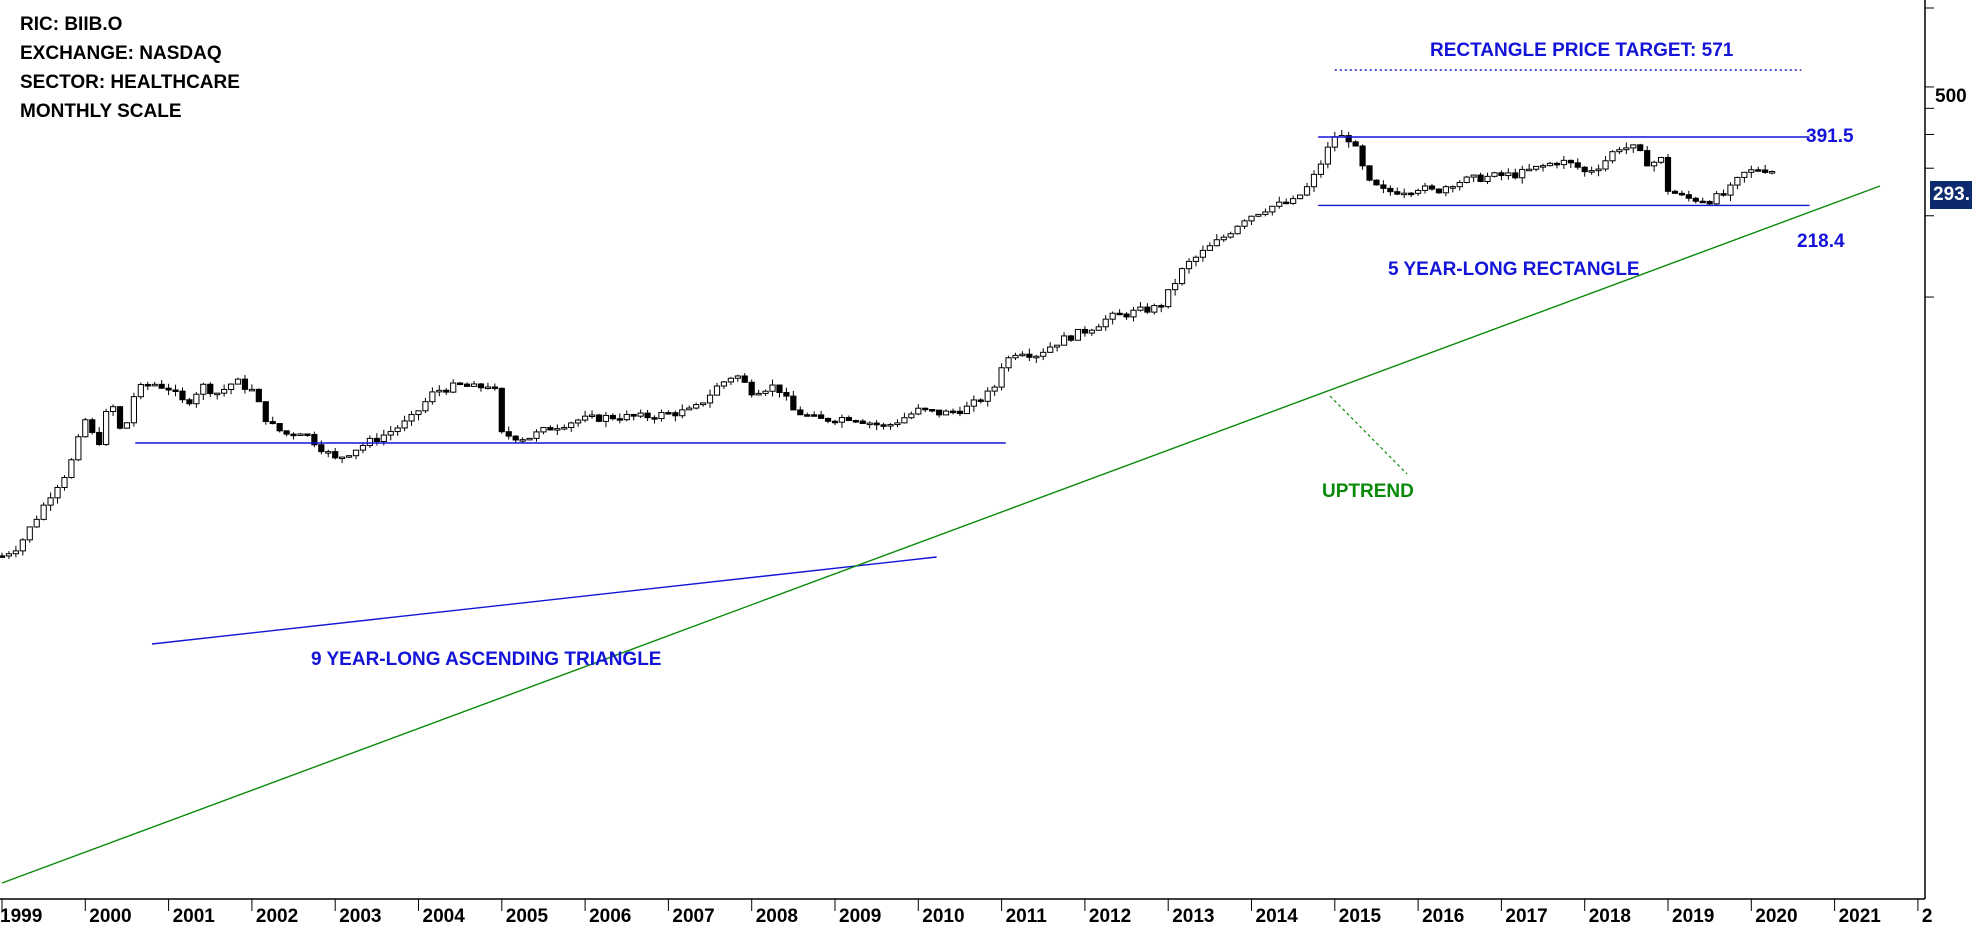  I want to click on uptrend-label: UPTREND, so click(1368, 491).